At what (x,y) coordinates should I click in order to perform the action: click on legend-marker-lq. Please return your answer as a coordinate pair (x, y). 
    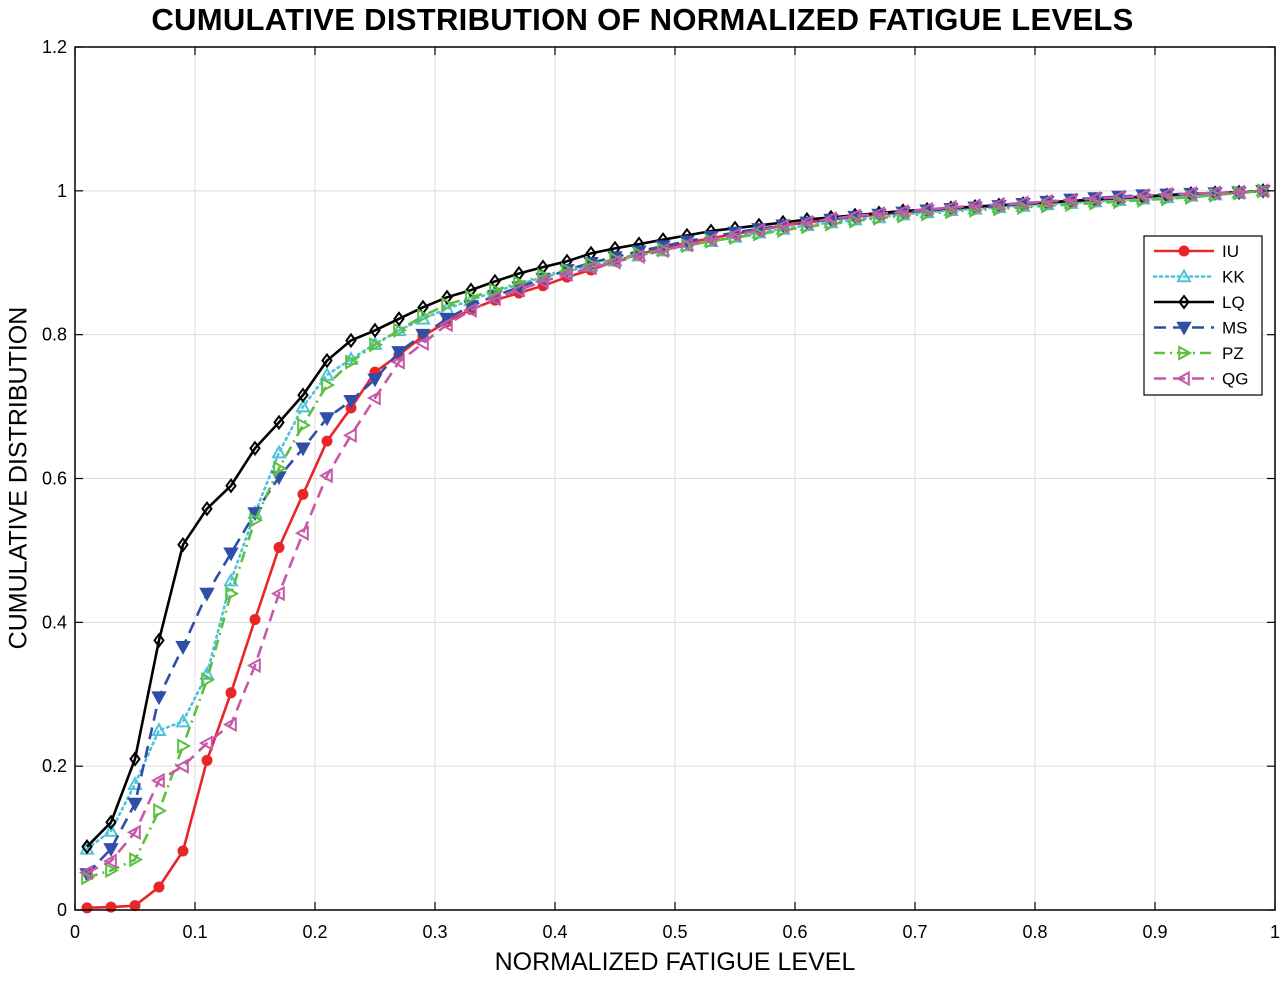
    Looking at the image, I should click on (1184, 302).